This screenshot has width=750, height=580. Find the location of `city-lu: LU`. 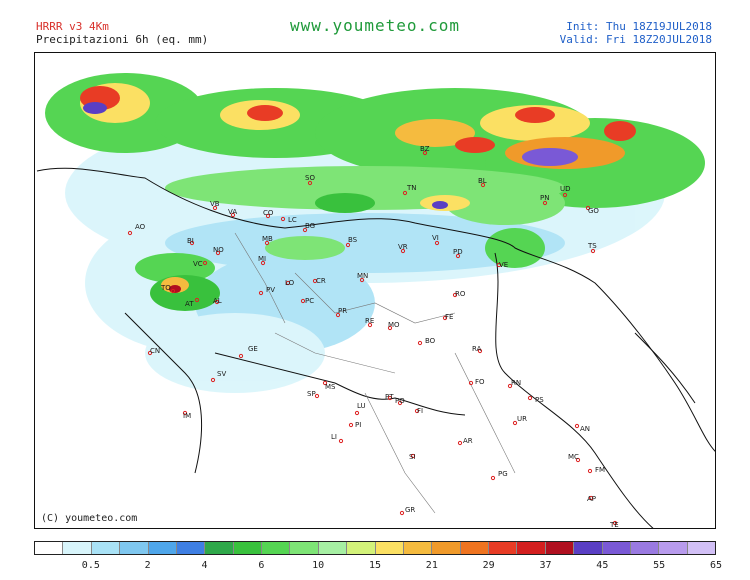

city-lu: LU is located at coordinates (360, 409).